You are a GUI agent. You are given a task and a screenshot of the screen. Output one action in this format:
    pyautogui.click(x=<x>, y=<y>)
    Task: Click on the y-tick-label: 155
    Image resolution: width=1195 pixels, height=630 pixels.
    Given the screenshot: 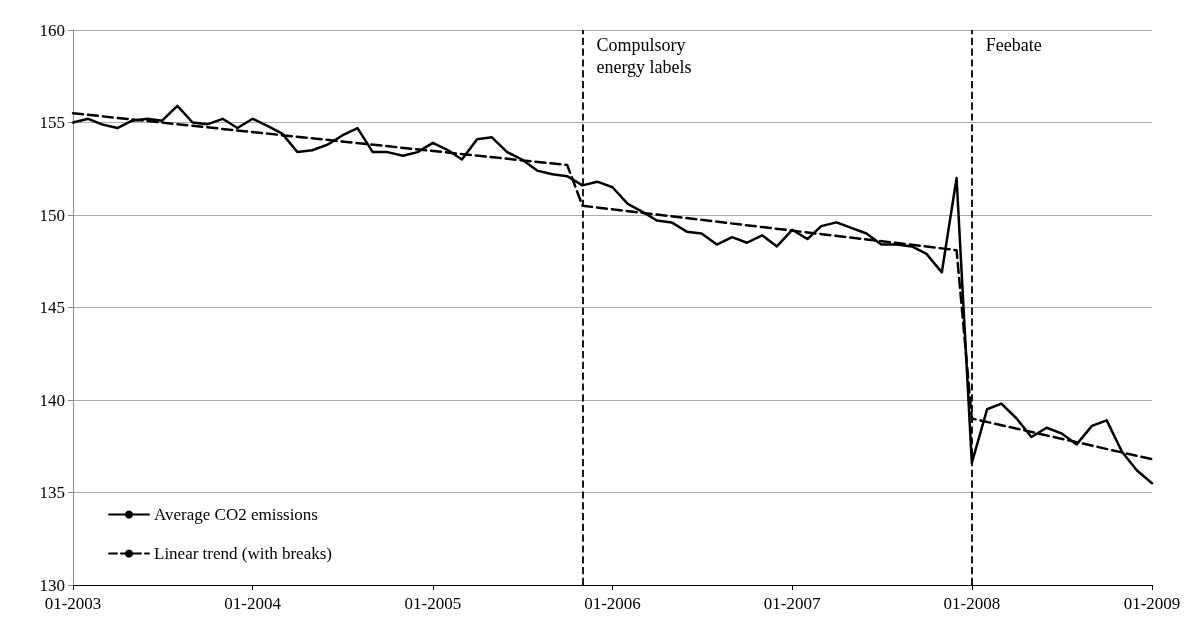 What is the action you would take?
    pyautogui.click(x=52, y=122)
    